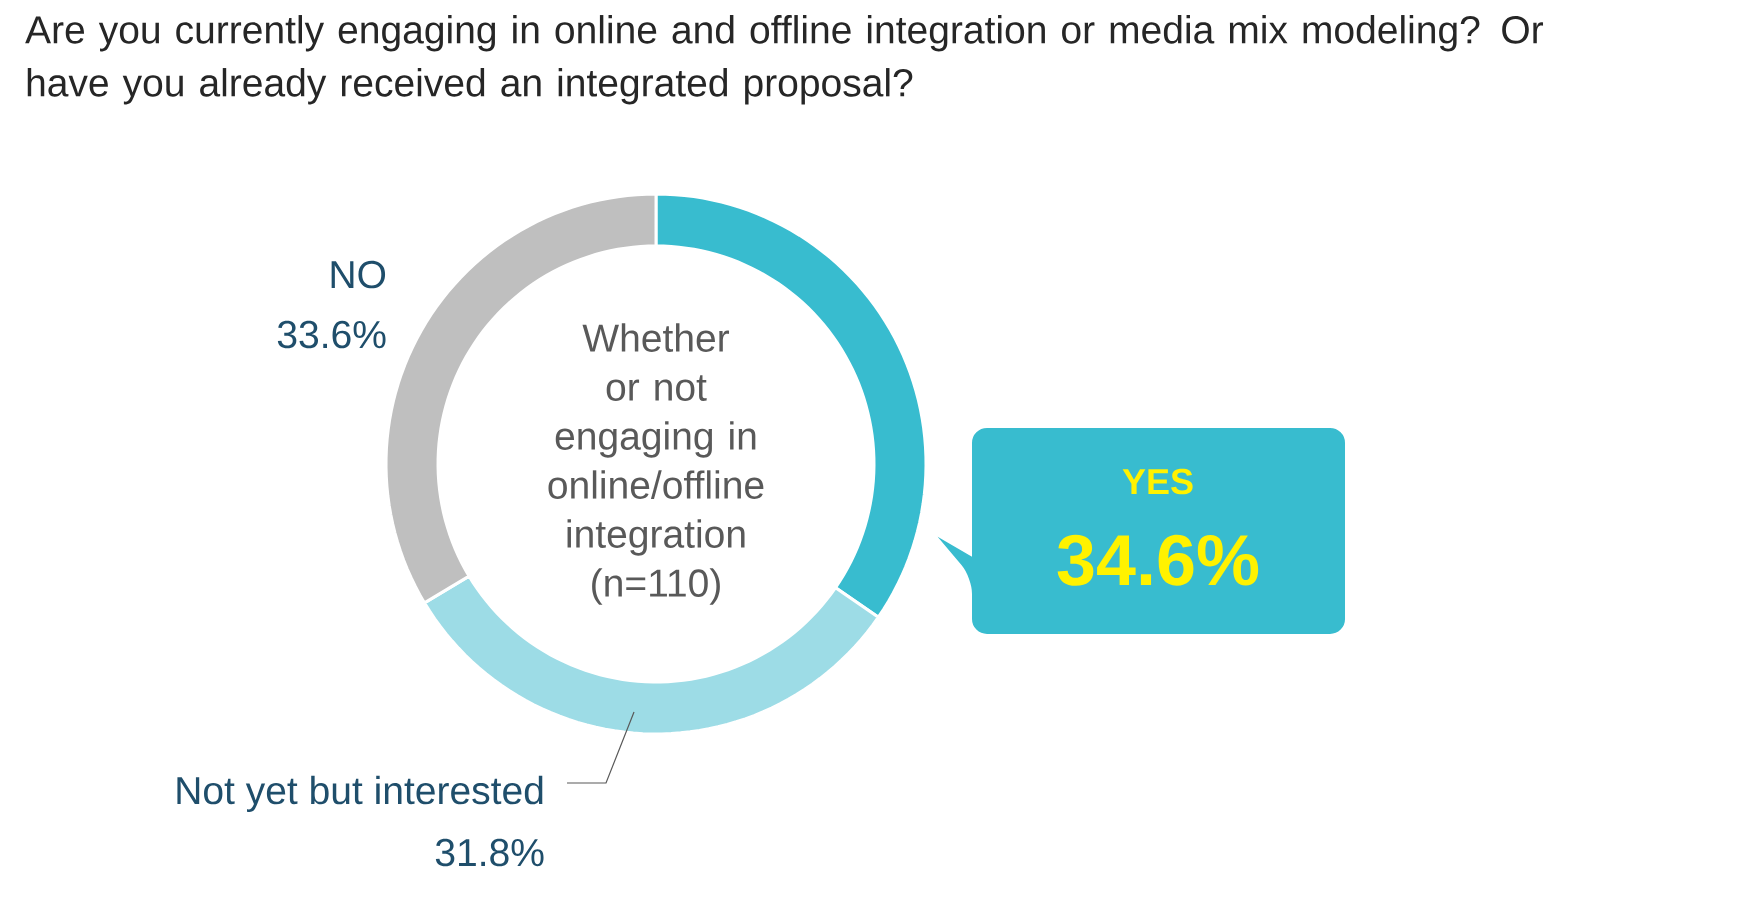  What do you see at coordinates (784, 60) in the screenshot?
I see `chart-title: Are you currently engaging in online and offline integration or media mix modeling? Or have you already received an integrated proposal?` at bounding box center [784, 60].